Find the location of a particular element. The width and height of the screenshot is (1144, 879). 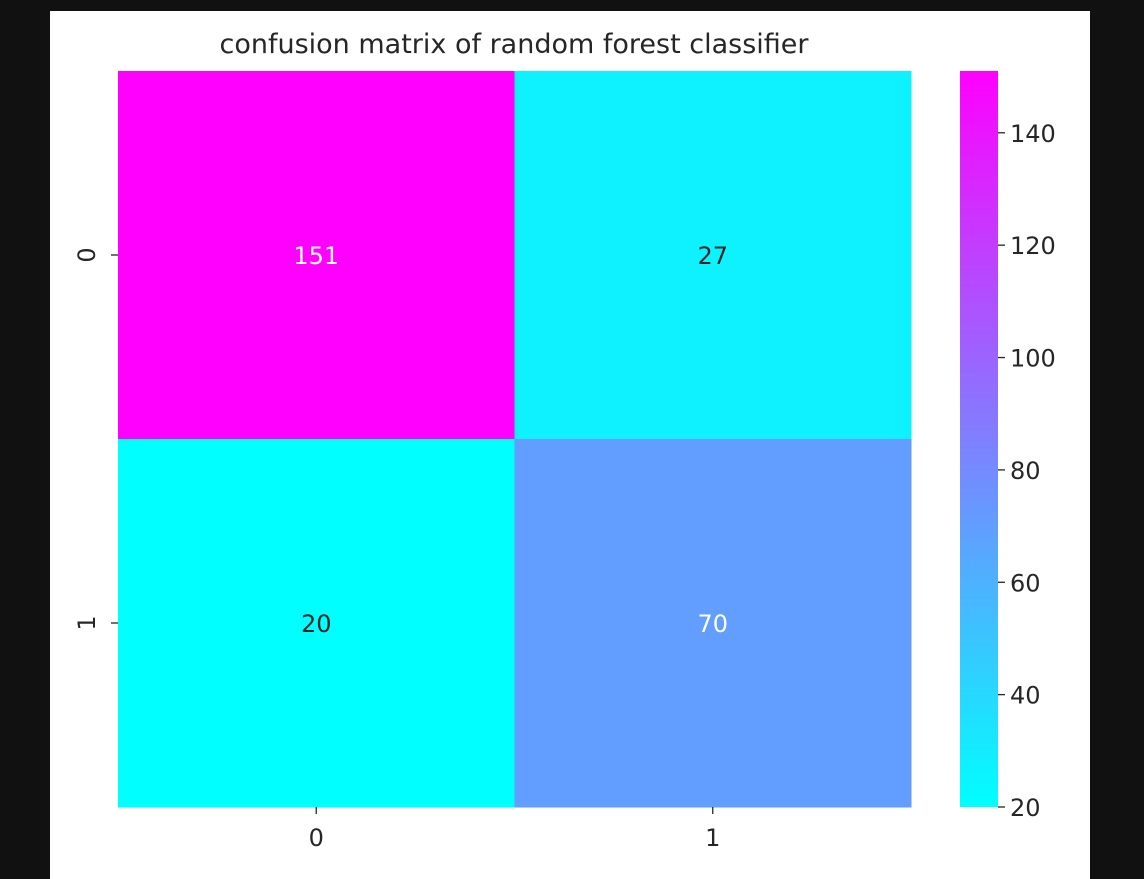

colorbar-tick-label: 40 is located at coordinates (1025, 696).